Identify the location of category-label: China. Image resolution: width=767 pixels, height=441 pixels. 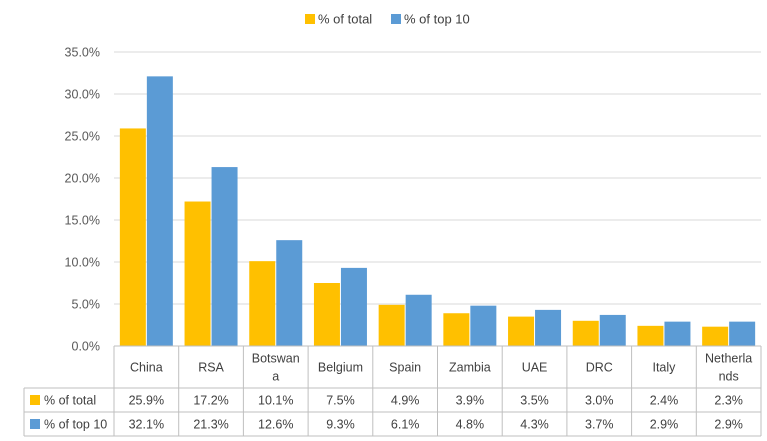
(146, 368).